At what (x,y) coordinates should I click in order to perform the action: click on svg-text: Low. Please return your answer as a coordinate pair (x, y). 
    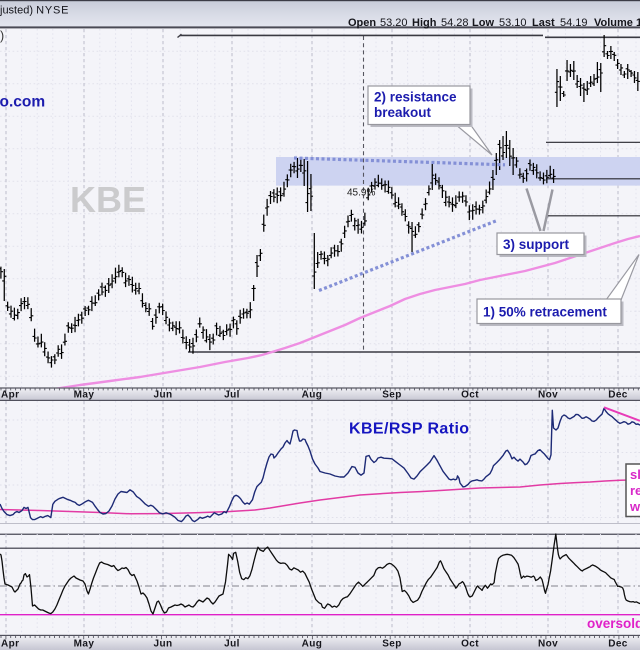
    Looking at the image, I should click on (483, 23).